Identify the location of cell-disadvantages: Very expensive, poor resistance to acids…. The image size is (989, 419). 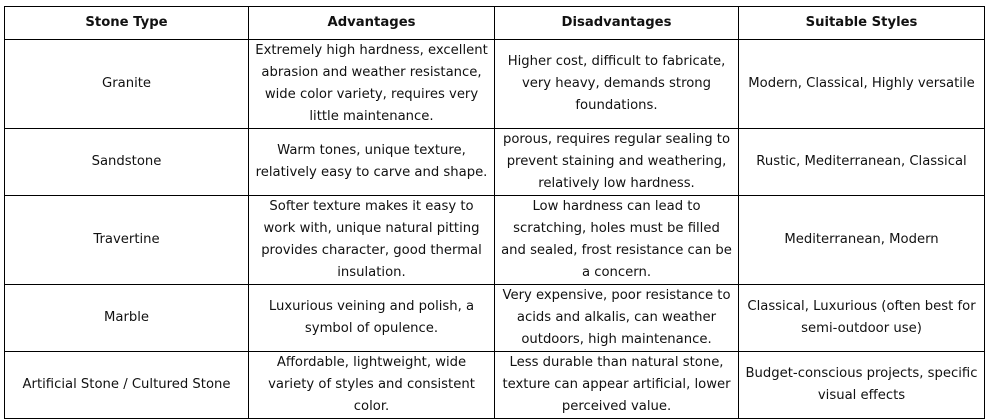
(616, 318).